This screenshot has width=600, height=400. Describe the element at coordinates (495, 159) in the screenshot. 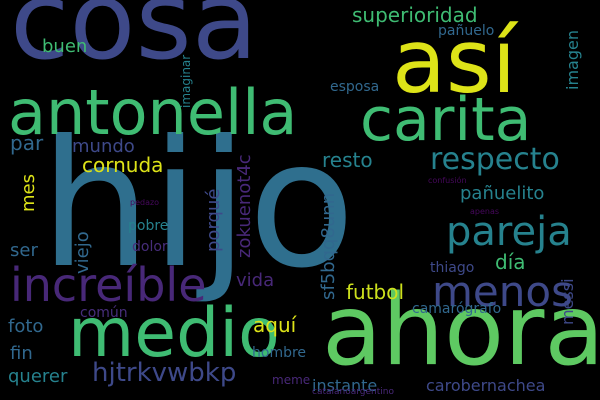

I see `word-respecto: respecto` at that location.